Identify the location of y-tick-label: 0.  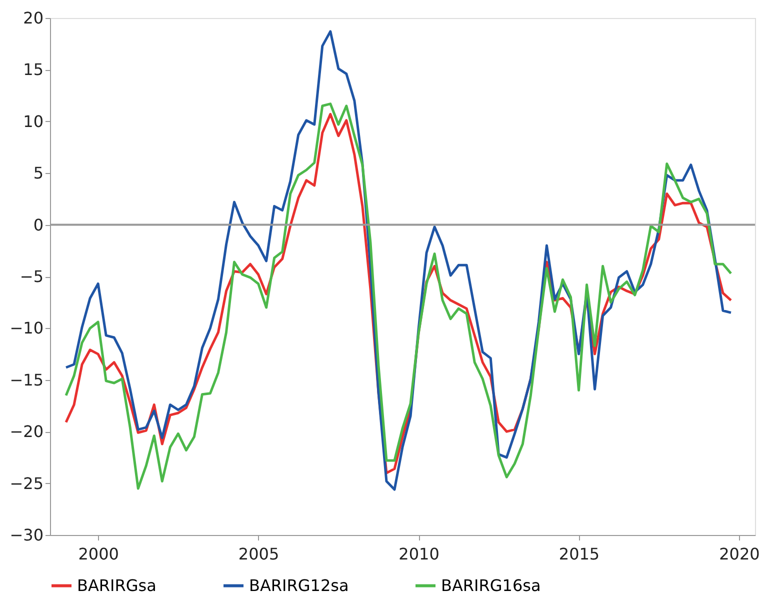
(38, 224).